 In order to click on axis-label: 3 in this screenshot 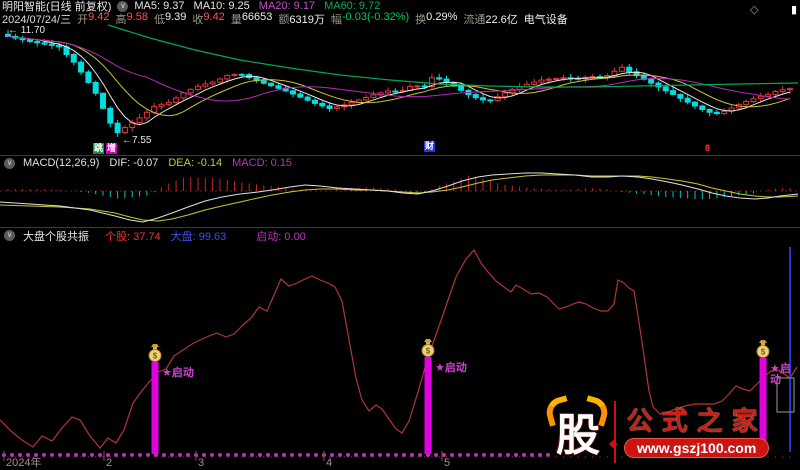, I will do `click(201, 463)`.